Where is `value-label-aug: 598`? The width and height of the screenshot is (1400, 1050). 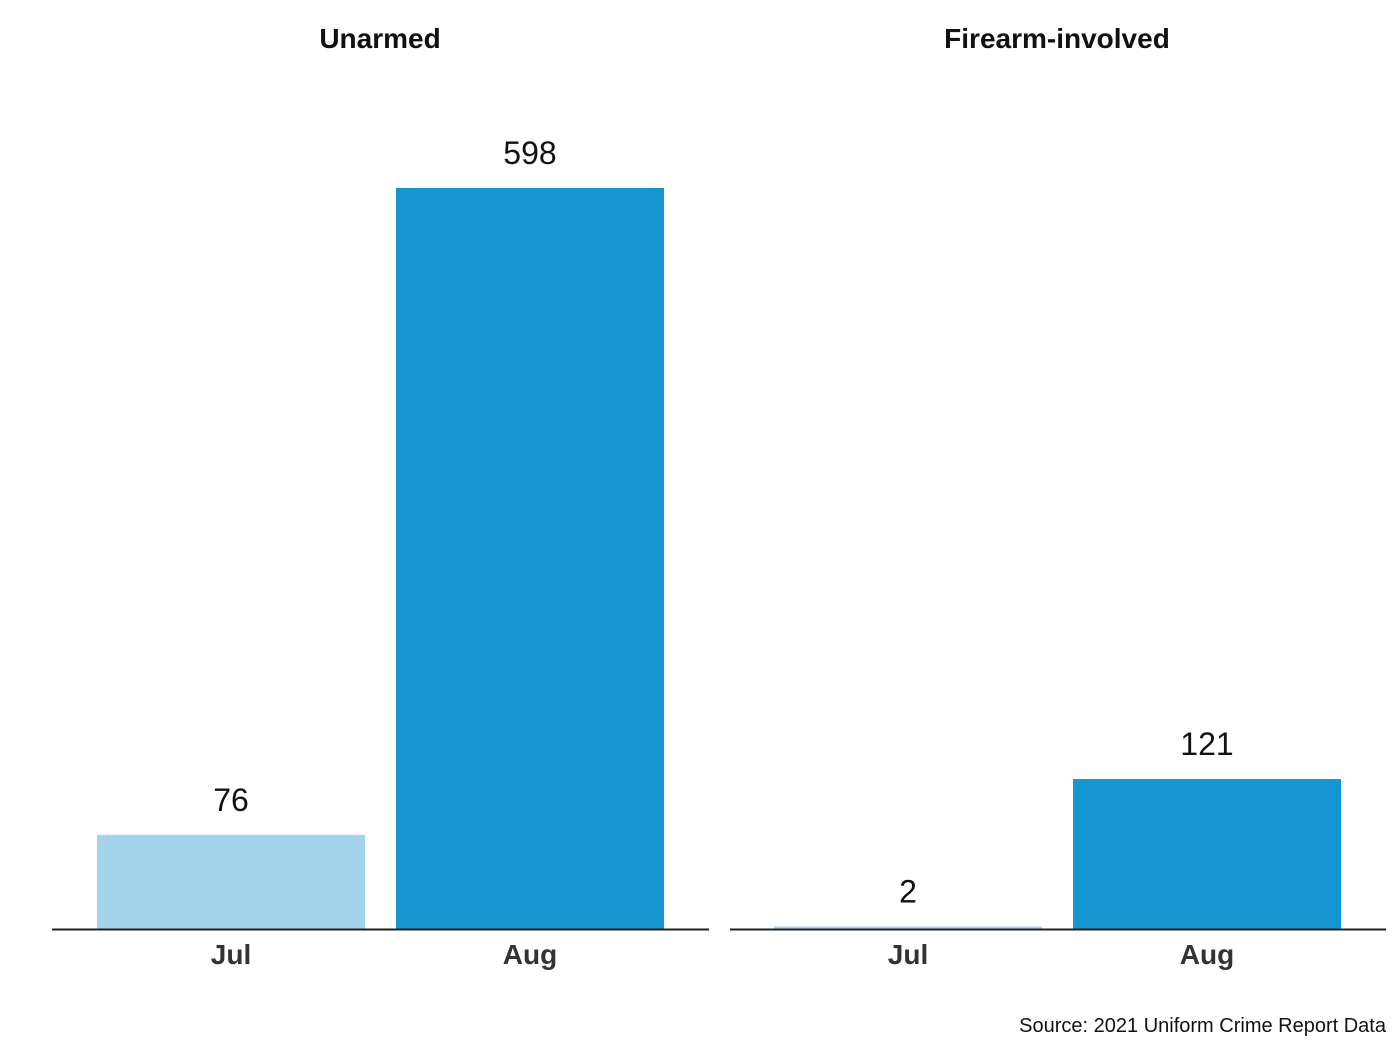 value-label-aug: 598 is located at coordinates (529, 153).